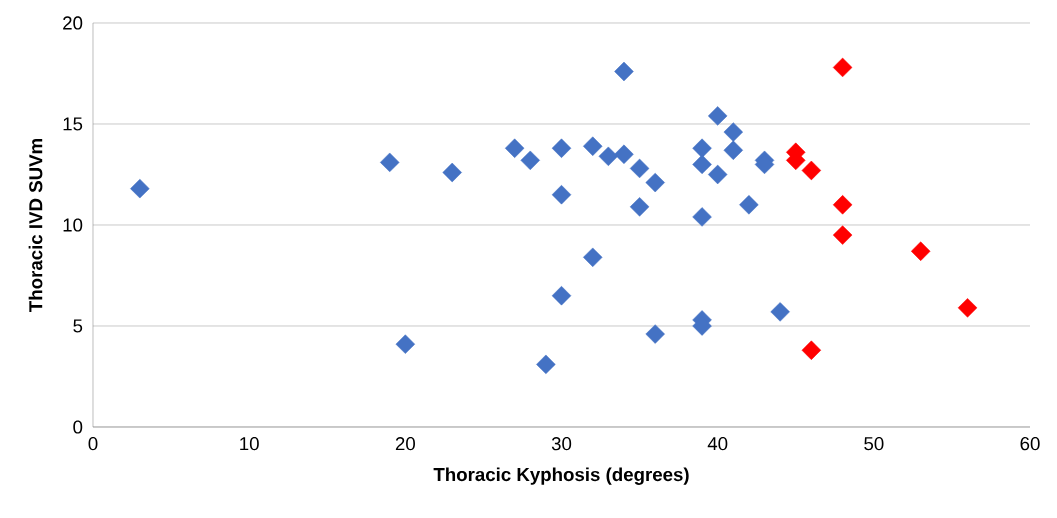 The image size is (1057, 518). What do you see at coordinates (73, 225) in the screenshot?
I see `y-tick-label: 10` at bounding box center [73, 225].